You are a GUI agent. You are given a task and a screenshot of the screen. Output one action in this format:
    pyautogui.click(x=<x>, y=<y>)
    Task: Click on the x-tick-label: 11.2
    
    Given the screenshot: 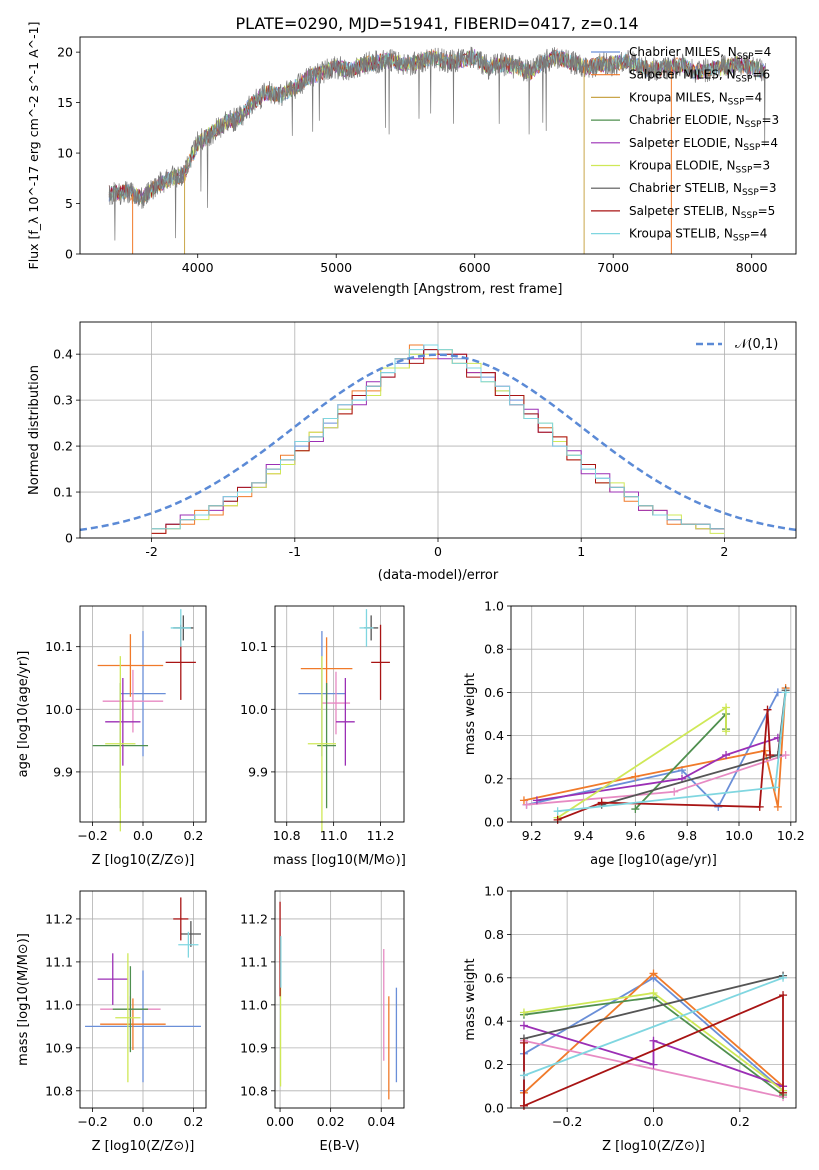 What is the action you would take?
    pyautogui.click(x=381, y=835)
    